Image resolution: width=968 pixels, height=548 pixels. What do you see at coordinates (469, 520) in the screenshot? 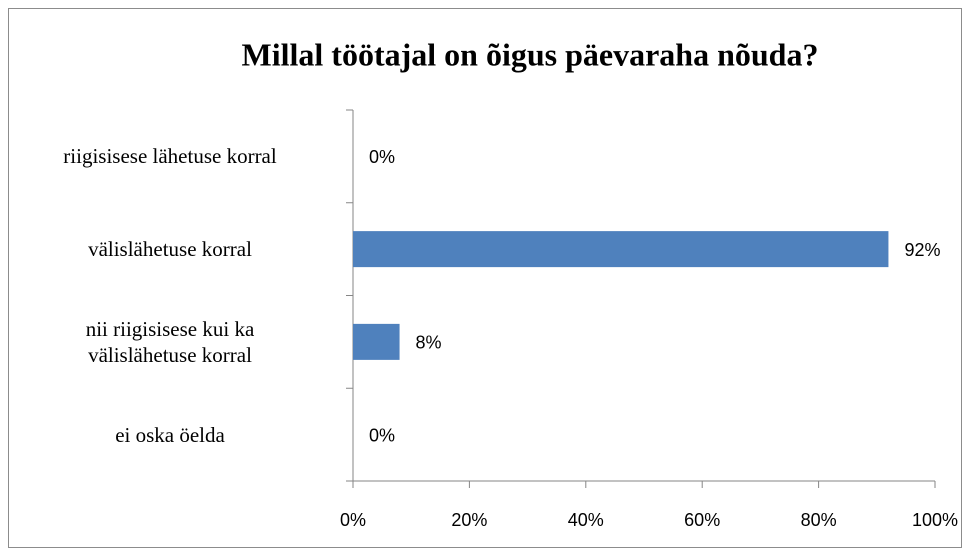
I see `x-tick-label: 20%` at bounding box center [469, 520].